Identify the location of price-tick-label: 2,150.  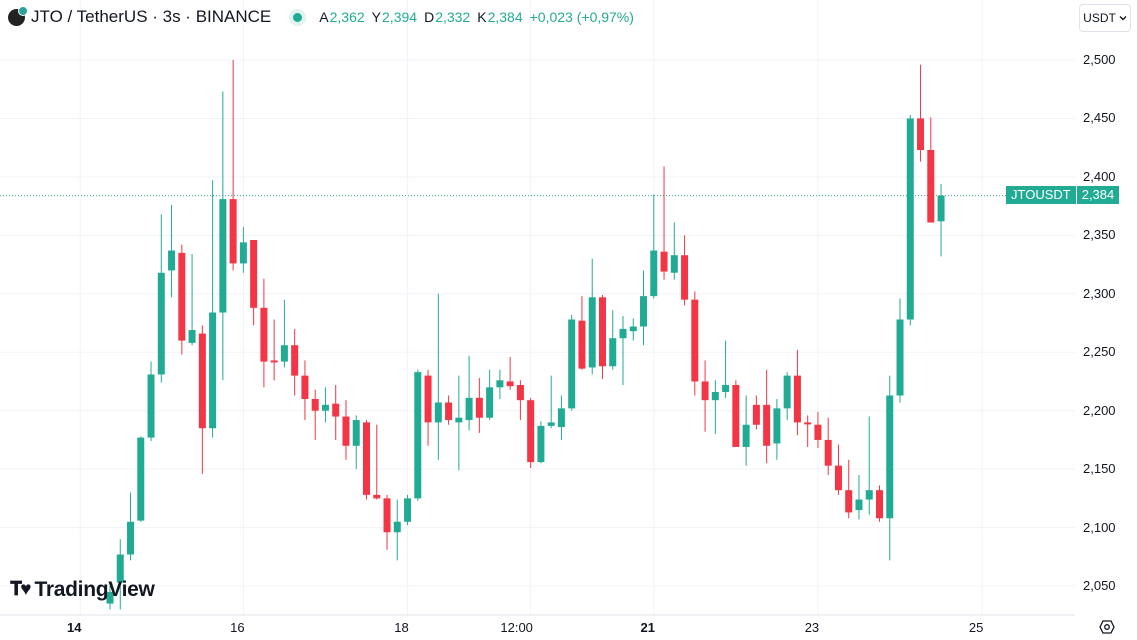
(1099, 469).